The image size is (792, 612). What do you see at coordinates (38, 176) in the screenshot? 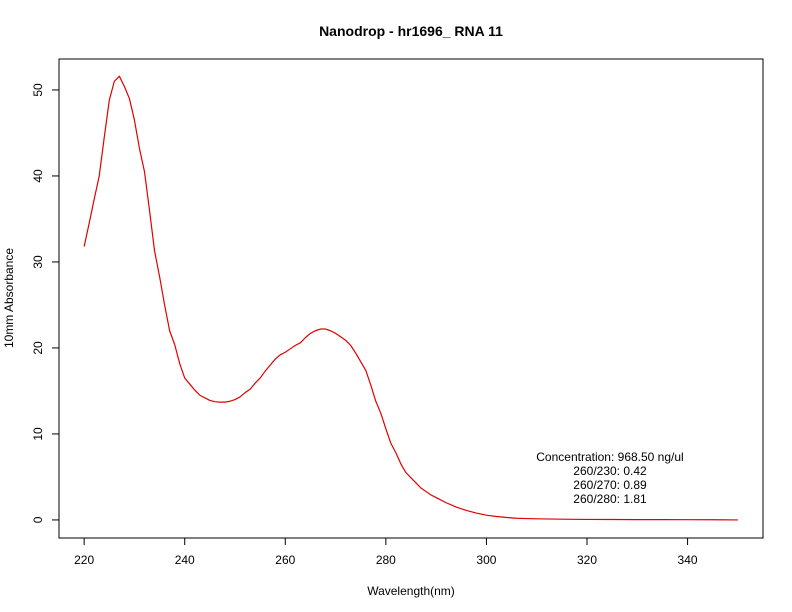
I see `y-tick-label: 40` at bounding box center [38, 176].